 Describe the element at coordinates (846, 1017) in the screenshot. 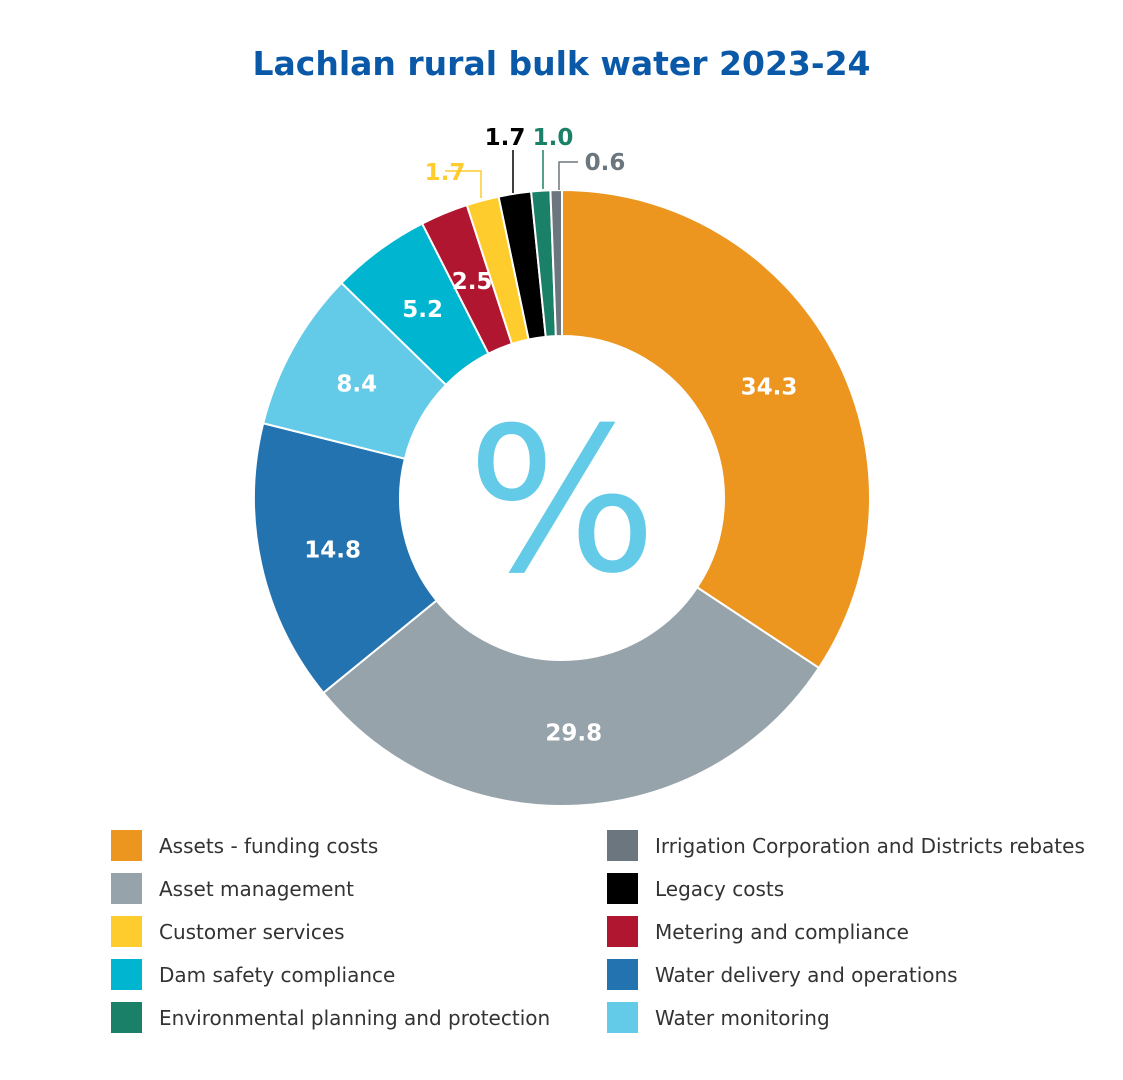

I see `legend-item-water-monitoring: Water monitoring` at that location.